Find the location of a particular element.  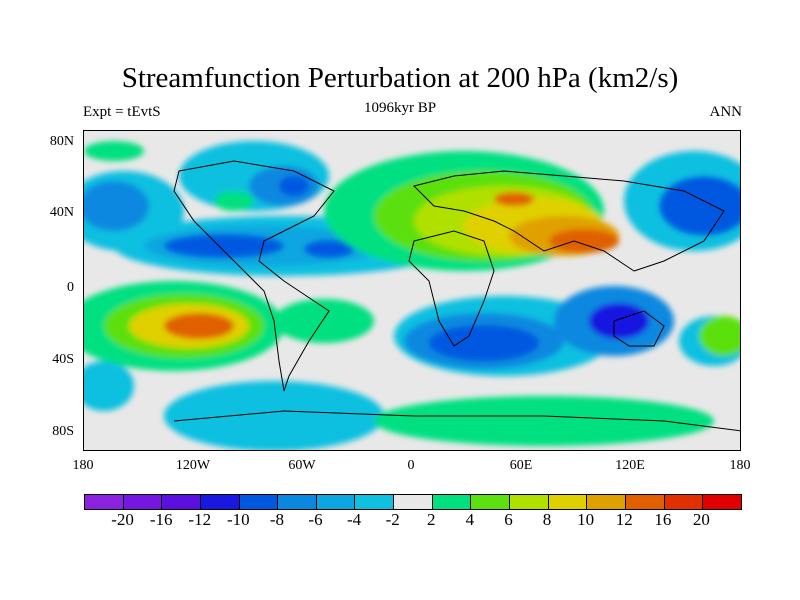

colorbar-label: -4 is located at coordinates (354, 519).